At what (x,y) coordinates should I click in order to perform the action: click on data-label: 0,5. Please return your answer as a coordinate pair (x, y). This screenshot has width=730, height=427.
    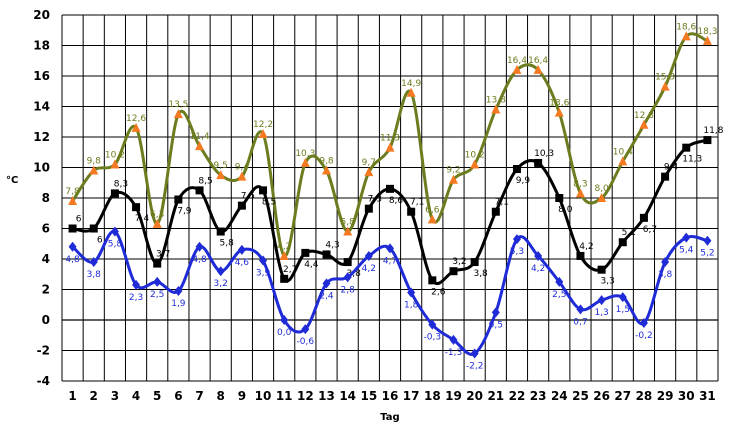
    Looking at the image, I should click on (496, 325).